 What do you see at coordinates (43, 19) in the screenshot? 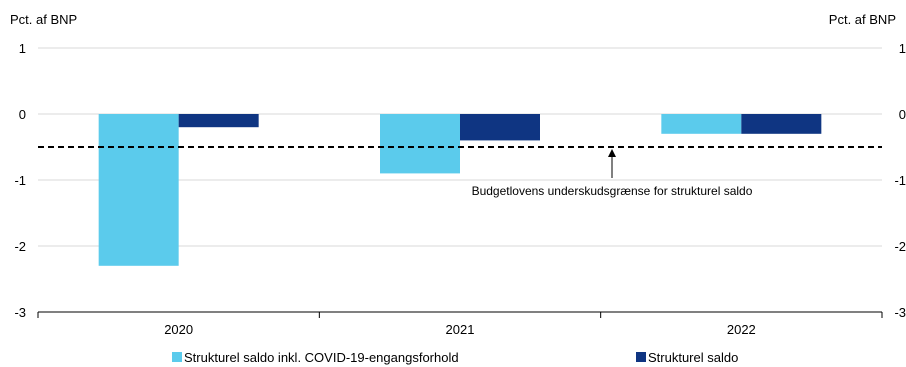
I see `left-axis-unit-label: Pct. af BNP` at bounding box center [43, 19].